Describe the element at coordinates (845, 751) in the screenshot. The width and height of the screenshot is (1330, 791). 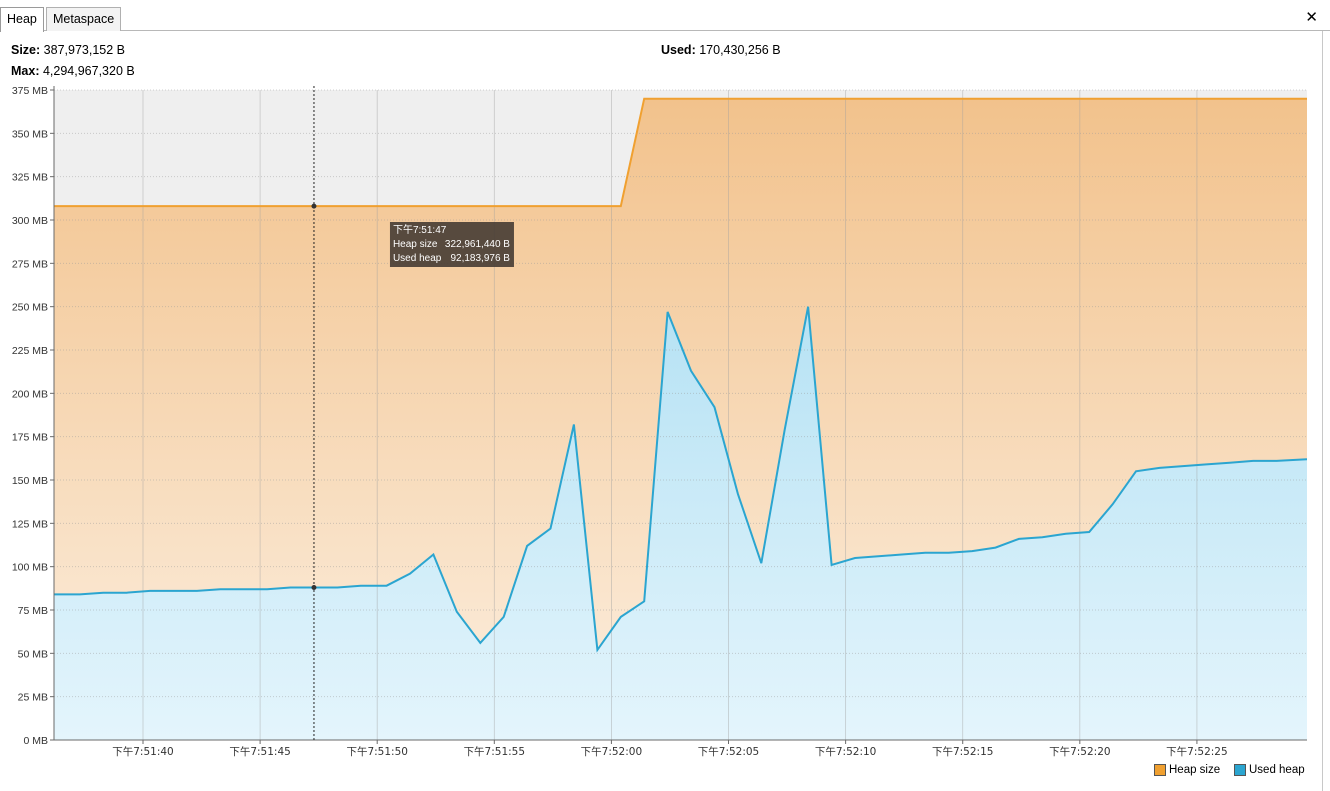
I see `x-tick-label: 下午7:52:10` at that location.